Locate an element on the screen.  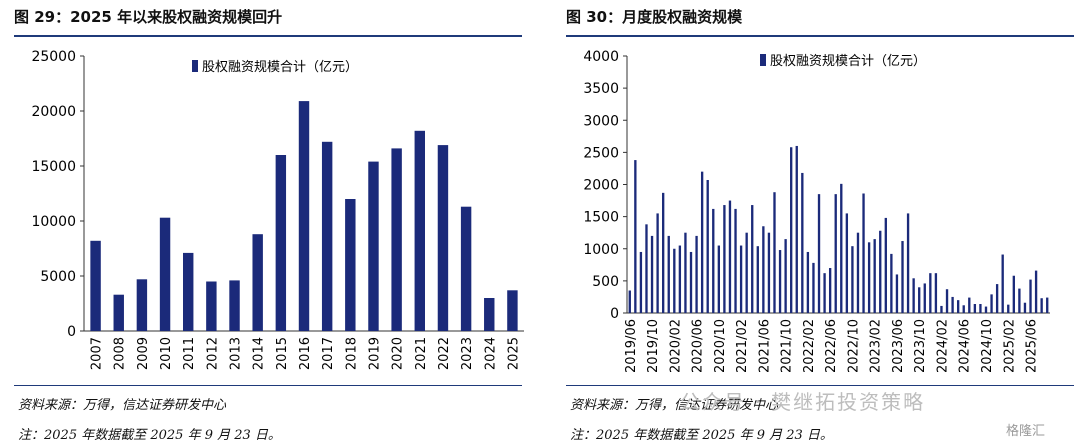
x-tick-label: 2013 is located at coordinates (236, 353).